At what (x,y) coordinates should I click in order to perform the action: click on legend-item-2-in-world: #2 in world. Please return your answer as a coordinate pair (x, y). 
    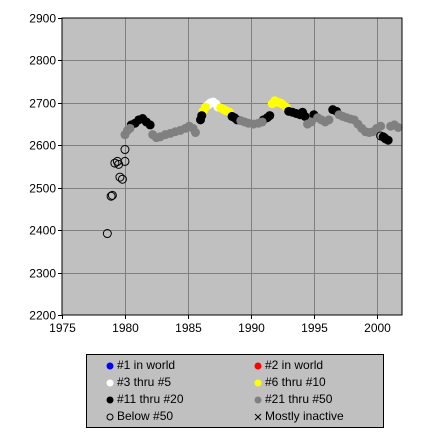
    Looking at the image, I should click on (288, 365).